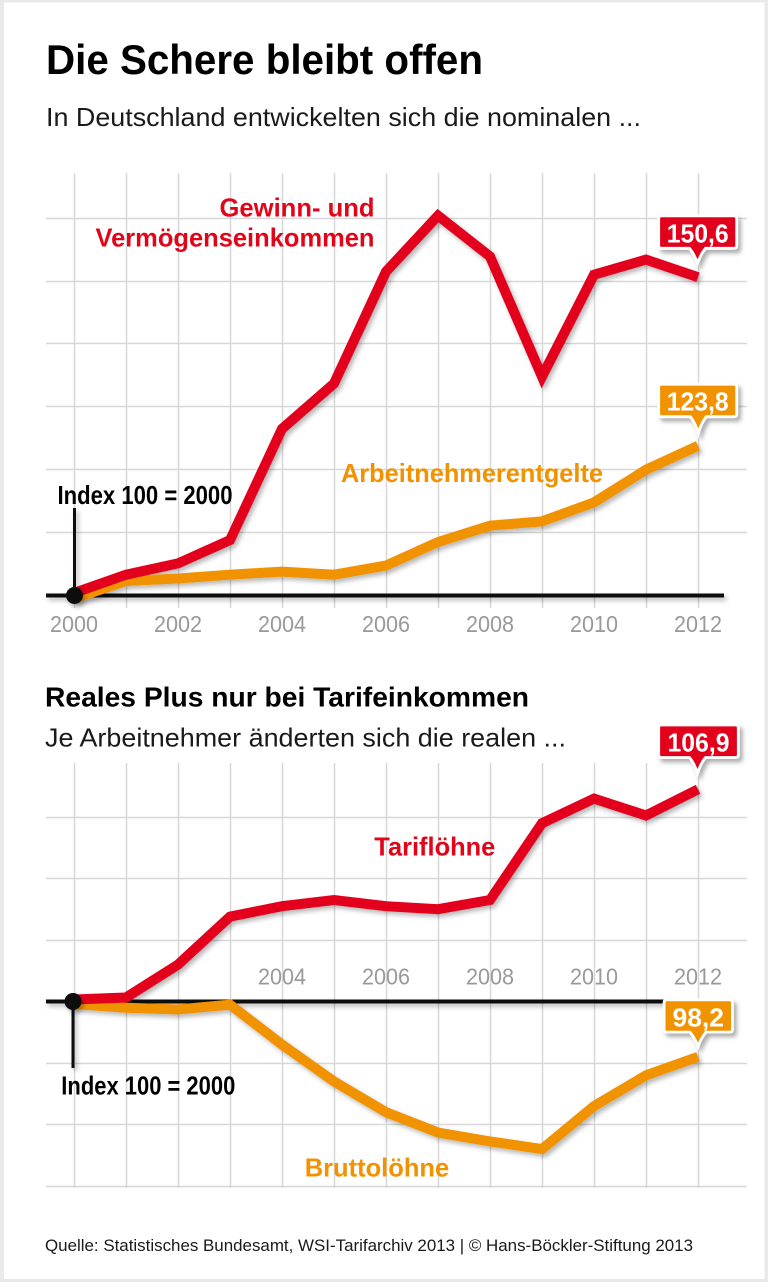  Describe the element at coordinates (699, 1017) in the screenshot. I see `svg-text: 98,2` at that location.